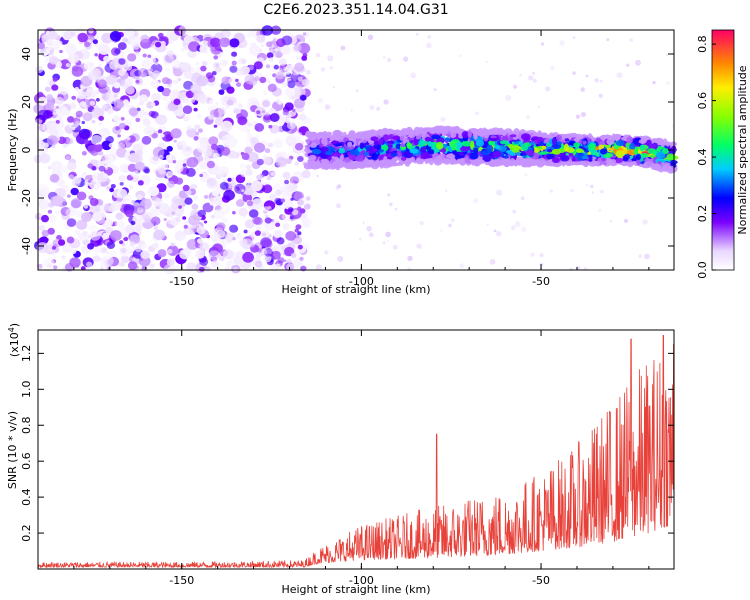  Describe the element at coordinates (742, 149) in the screenshot. I see `colorbar-label: Normalized spectral amplitude` at that location.